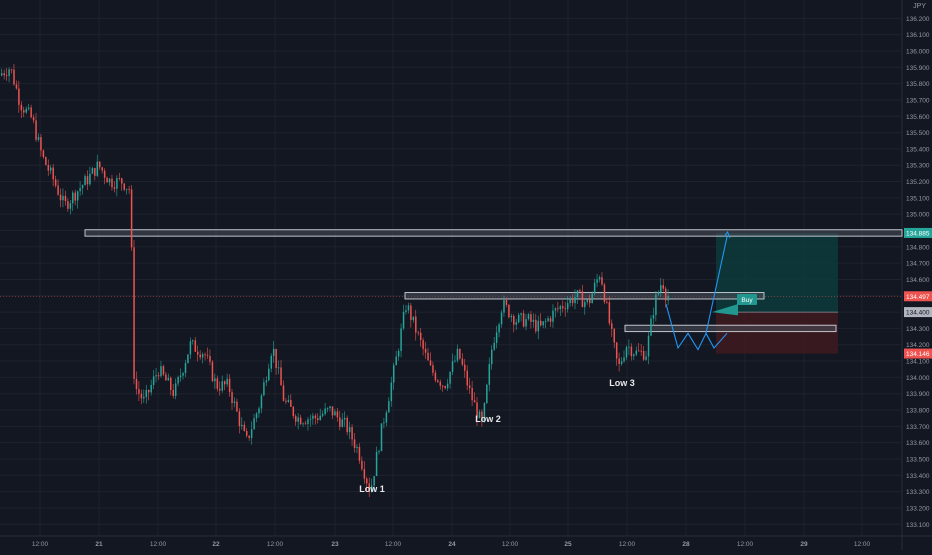  Describe the element at coordinates (493, 233) in the screenshot. I see `resistance-zone-box` at that location.